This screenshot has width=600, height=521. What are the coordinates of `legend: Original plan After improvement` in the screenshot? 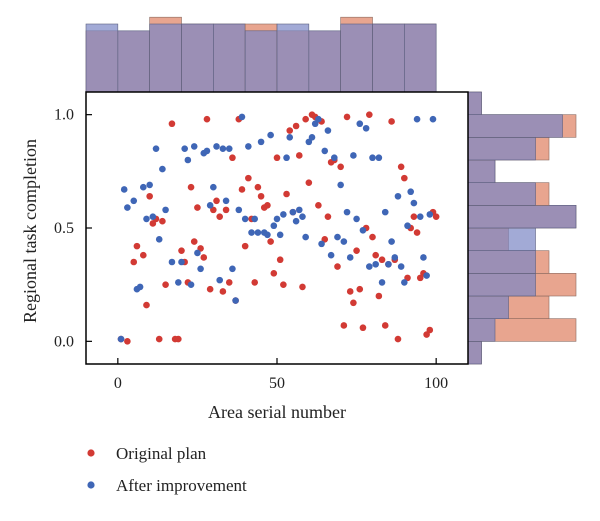 It's located at (167, 469).